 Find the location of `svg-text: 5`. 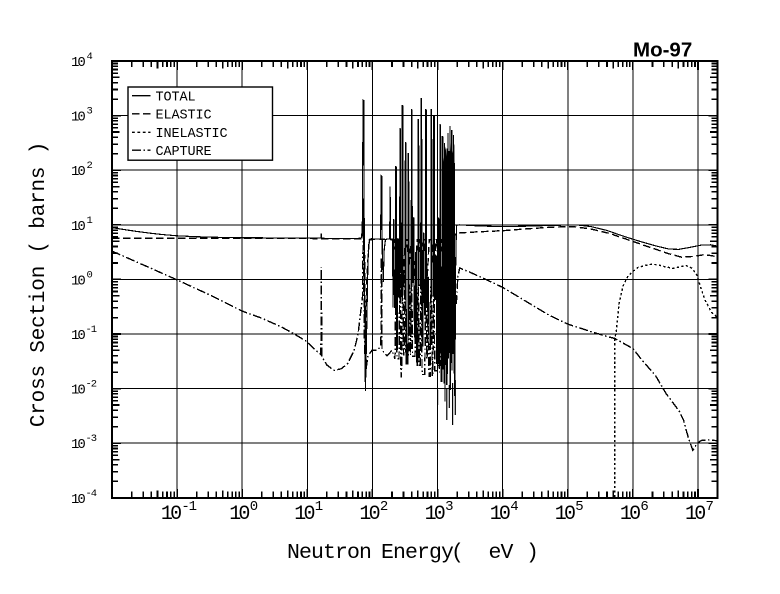

svg-text: 5 is located at coordinates (579, 507).